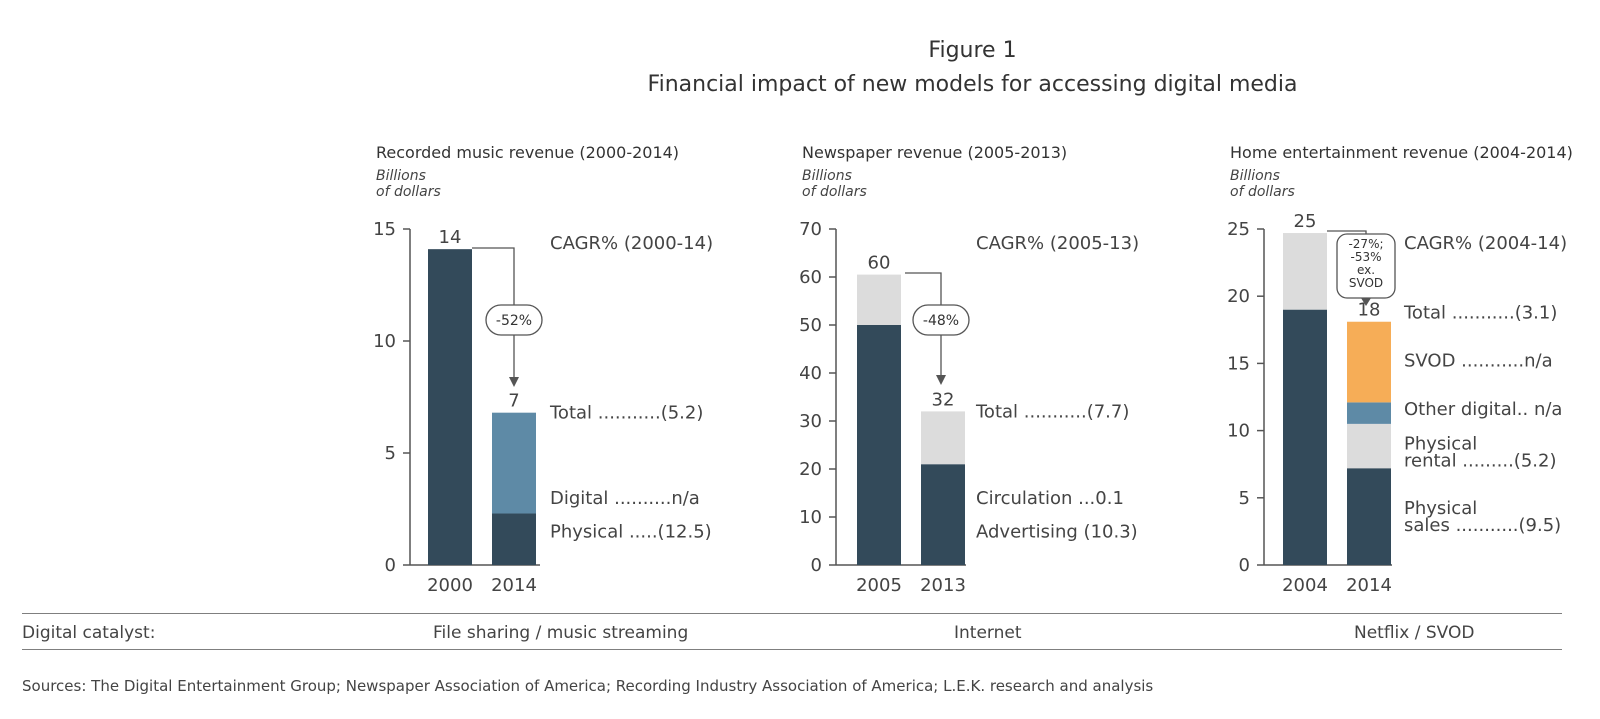 The height and width of the screenshot is (719, 1600). Describe the element at coordinates (450, 585) in the screenshot. I see `x-tick-label: 2000` at that location.